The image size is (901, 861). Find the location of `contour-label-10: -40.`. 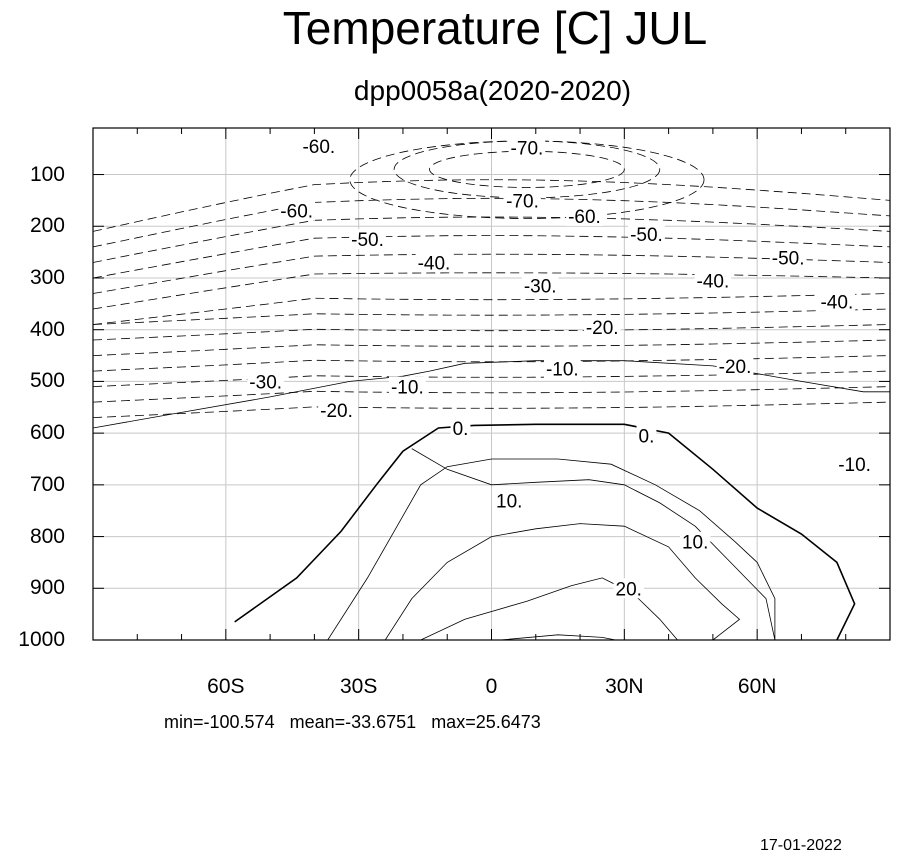

contour-label-10: -40. is located at coordinates (836, 302).